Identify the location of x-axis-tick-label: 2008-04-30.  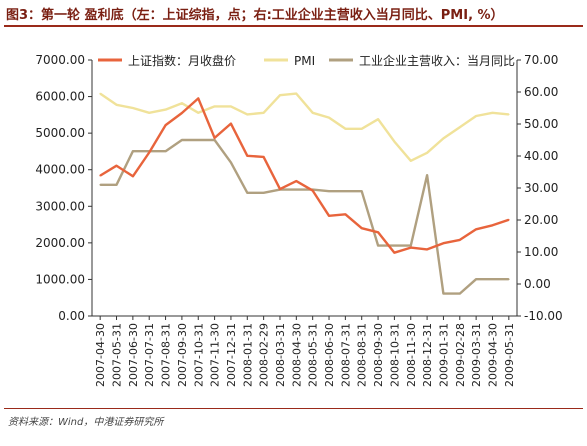
(296, 355).